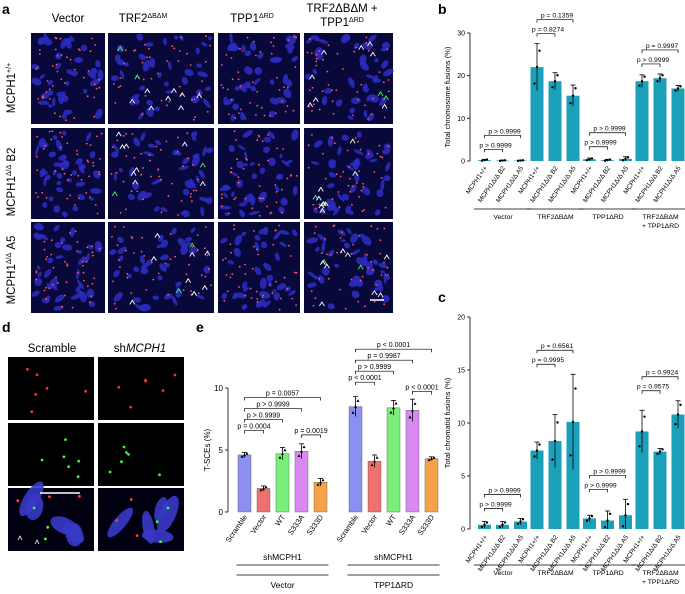 The image size is (685, 594). I want to click on panel-d-col-scramble: Scramble, so click(52, 349).